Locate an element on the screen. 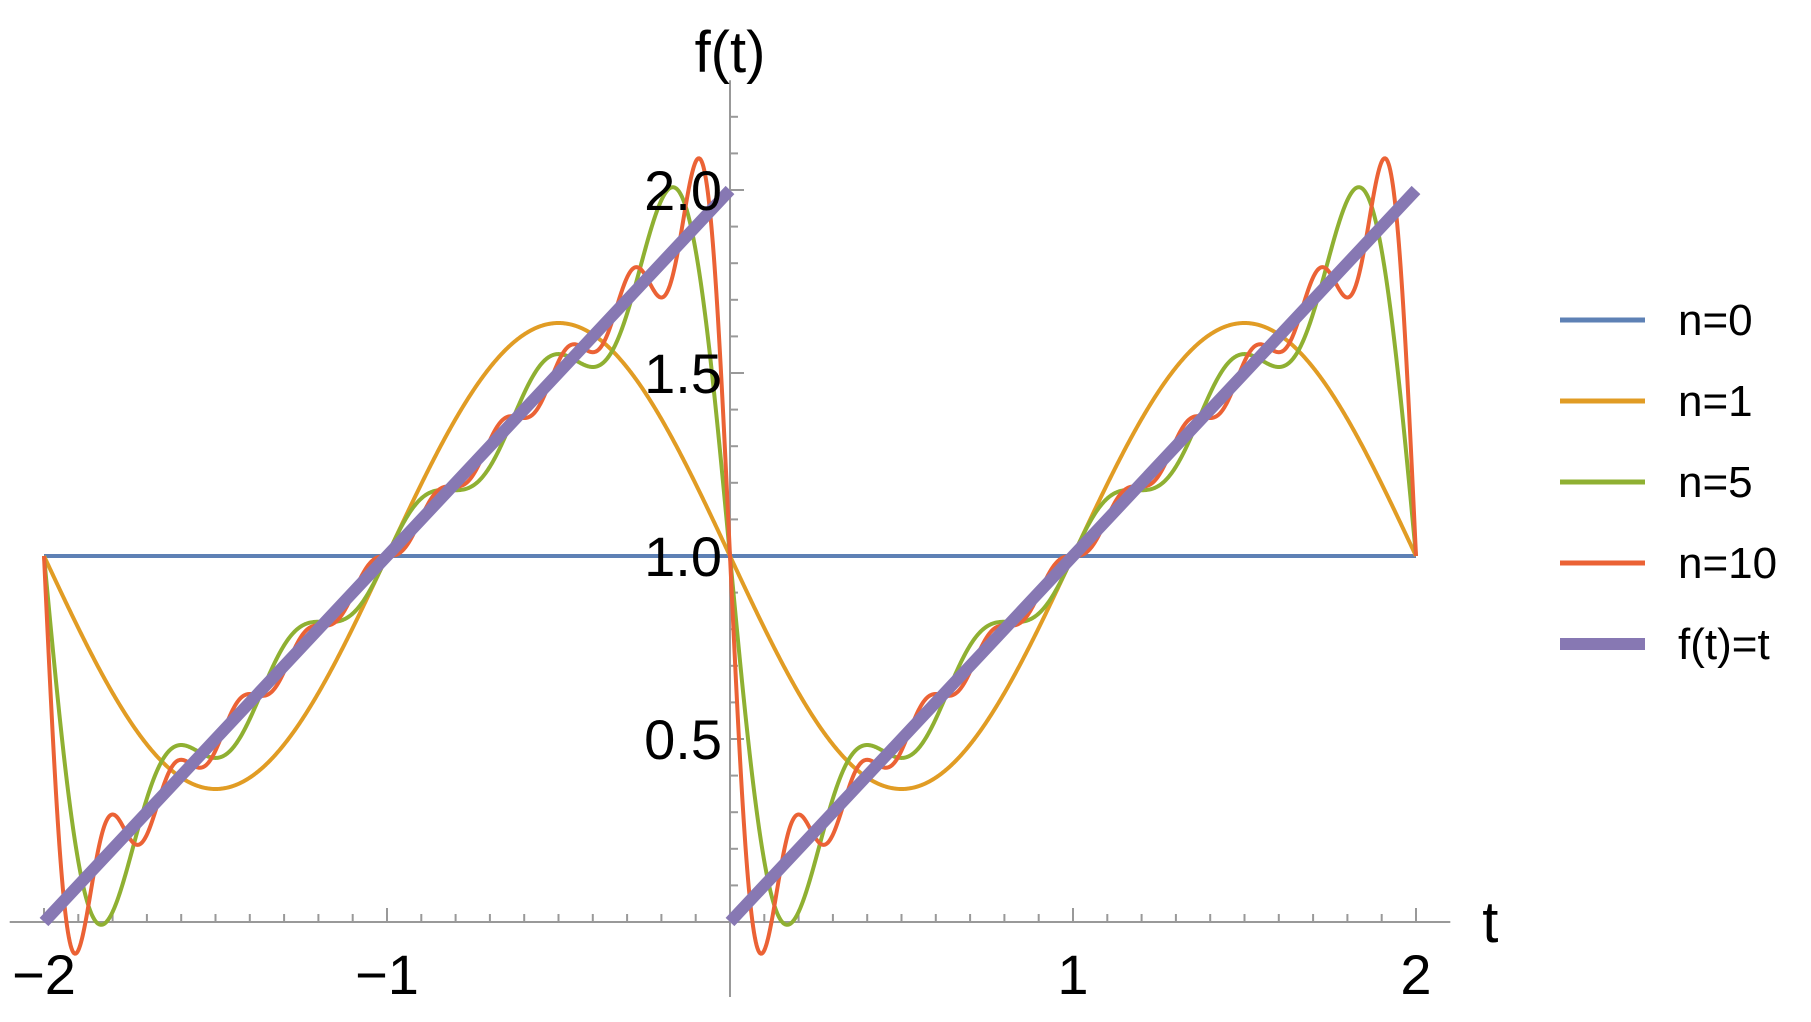 Image resolution: width=1811 pixels, height=1022 pixels. y-tick-label: 1.0 is located at coordinates (683, 556).